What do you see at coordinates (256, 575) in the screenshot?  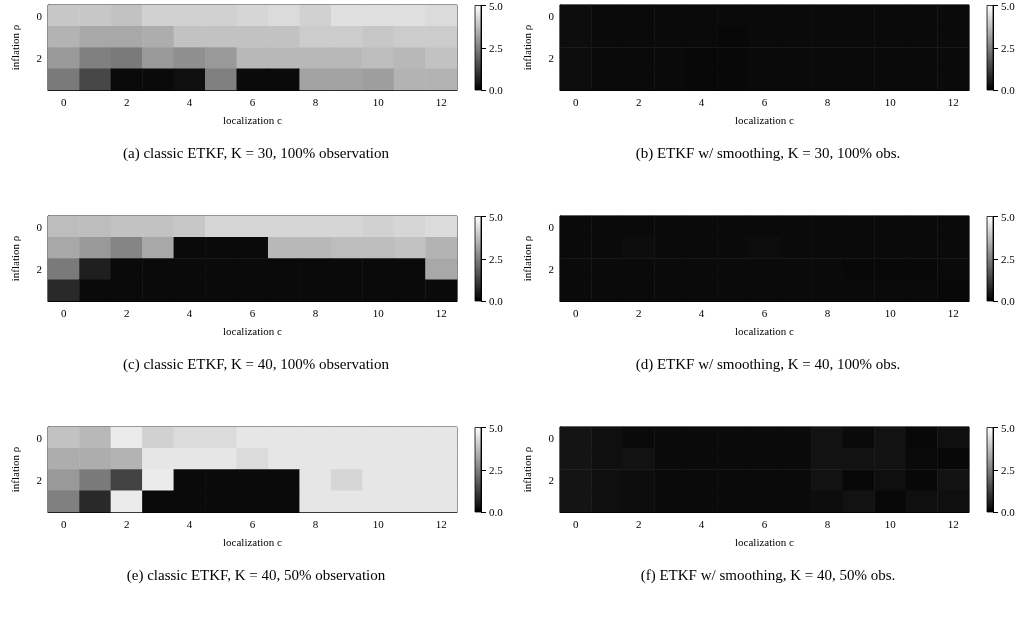 I see `text: (e) classic ETKF, K = 40, 50% observation` at bounding box center [256, 575].